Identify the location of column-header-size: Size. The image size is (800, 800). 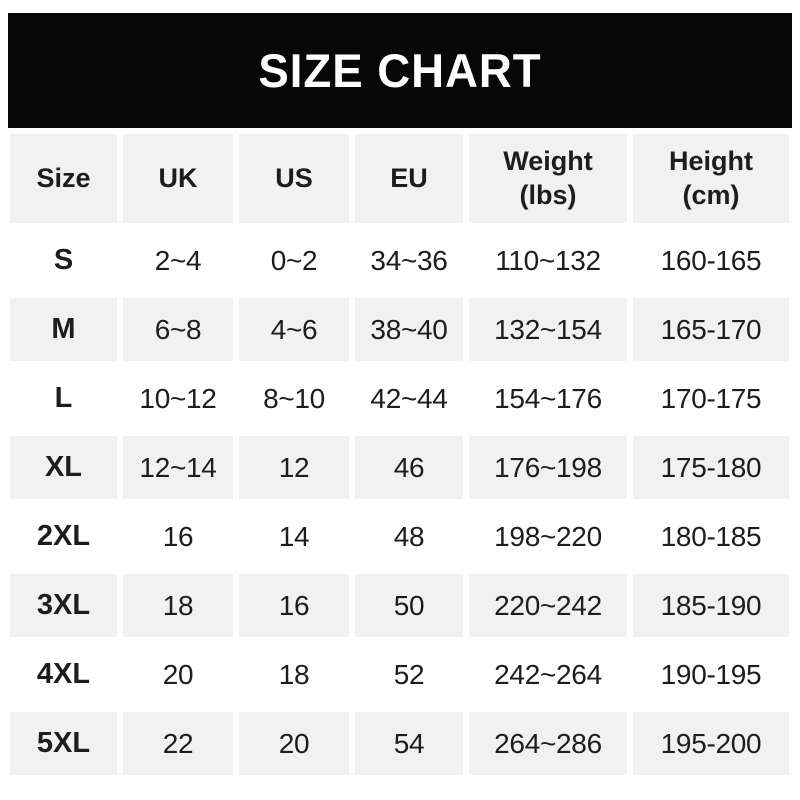
(63, 178).